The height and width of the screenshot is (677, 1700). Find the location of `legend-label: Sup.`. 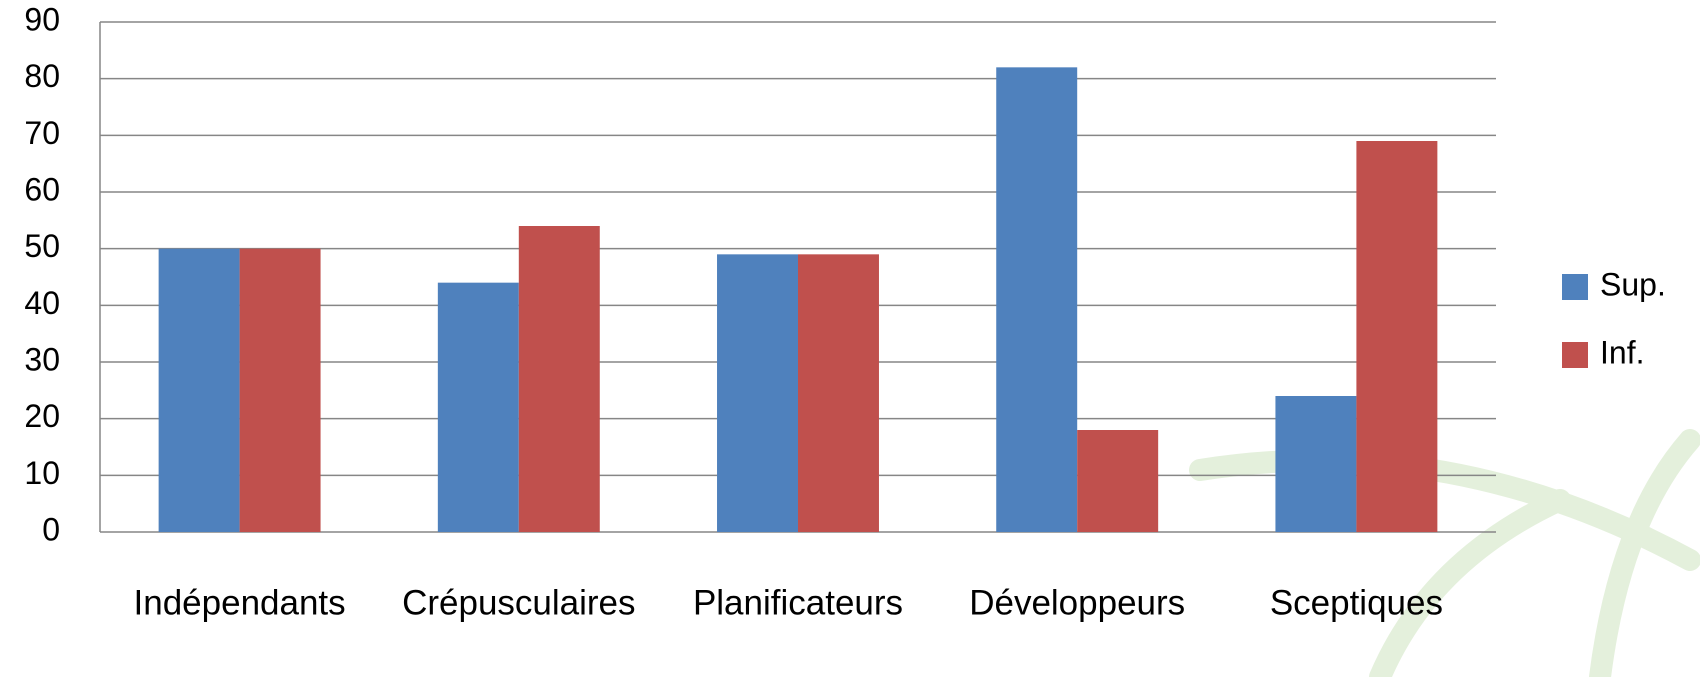

legend-label: Sup. is located at coordinates (1633, 284).